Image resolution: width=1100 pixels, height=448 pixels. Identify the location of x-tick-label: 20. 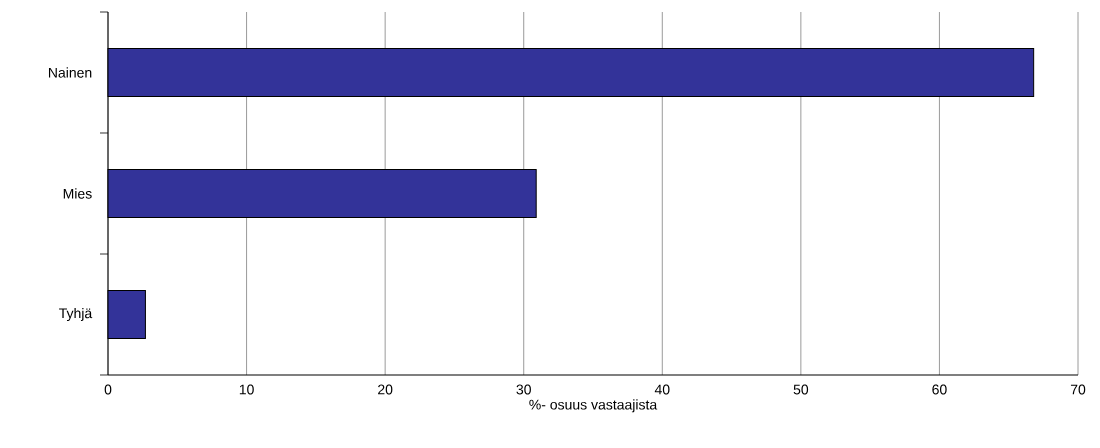
(385, 389).